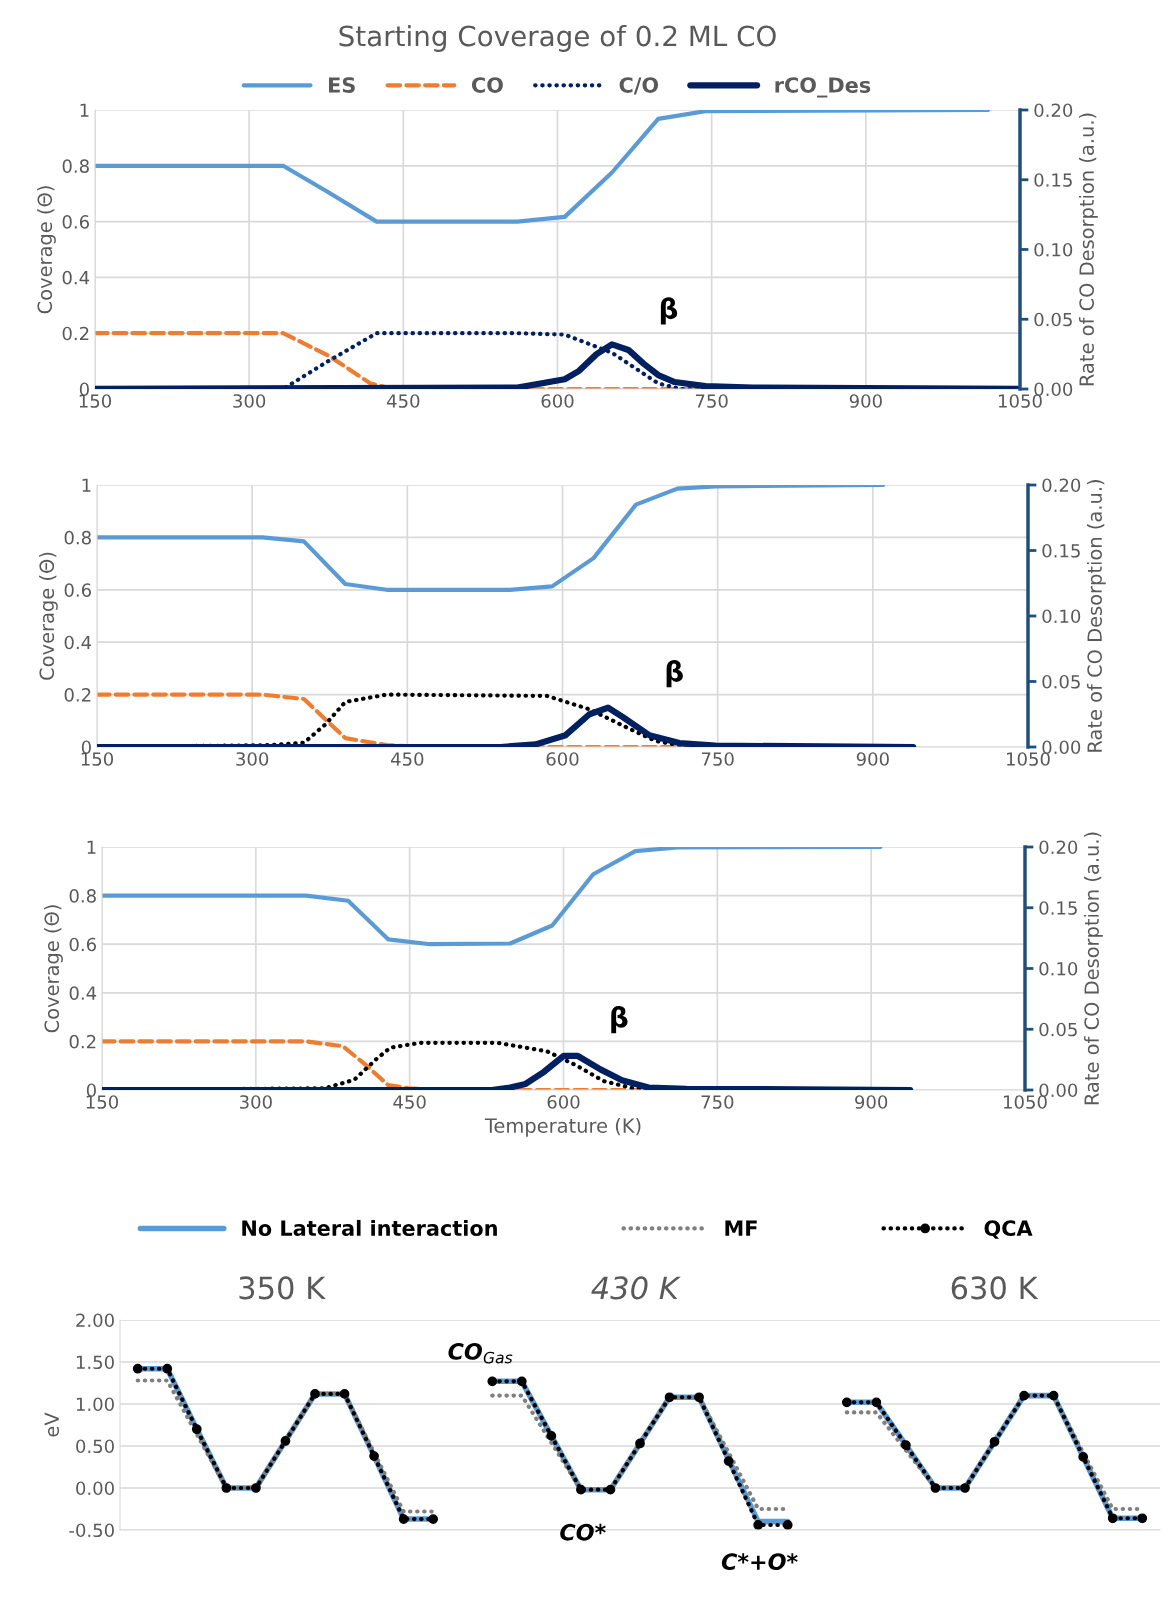 This screenshot has height=1598, width=1173. I want to click on y-tick-label: -0.50, so click(91, 1530).